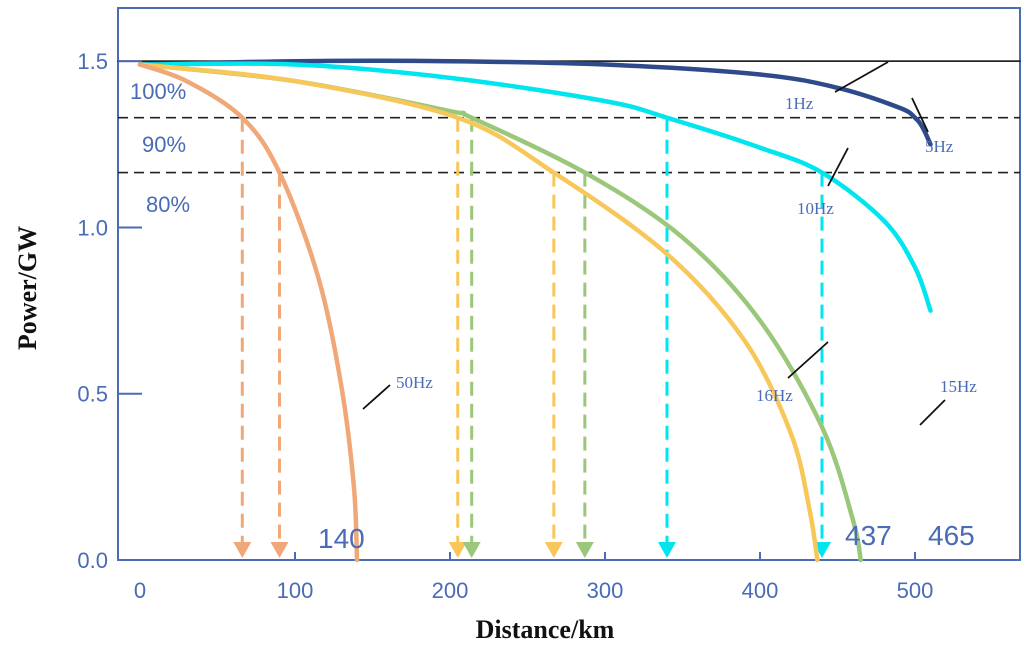 The height and width of the screenshot is (646, 1034). I want to click on x-tick-label: 200, so click(450, 590).